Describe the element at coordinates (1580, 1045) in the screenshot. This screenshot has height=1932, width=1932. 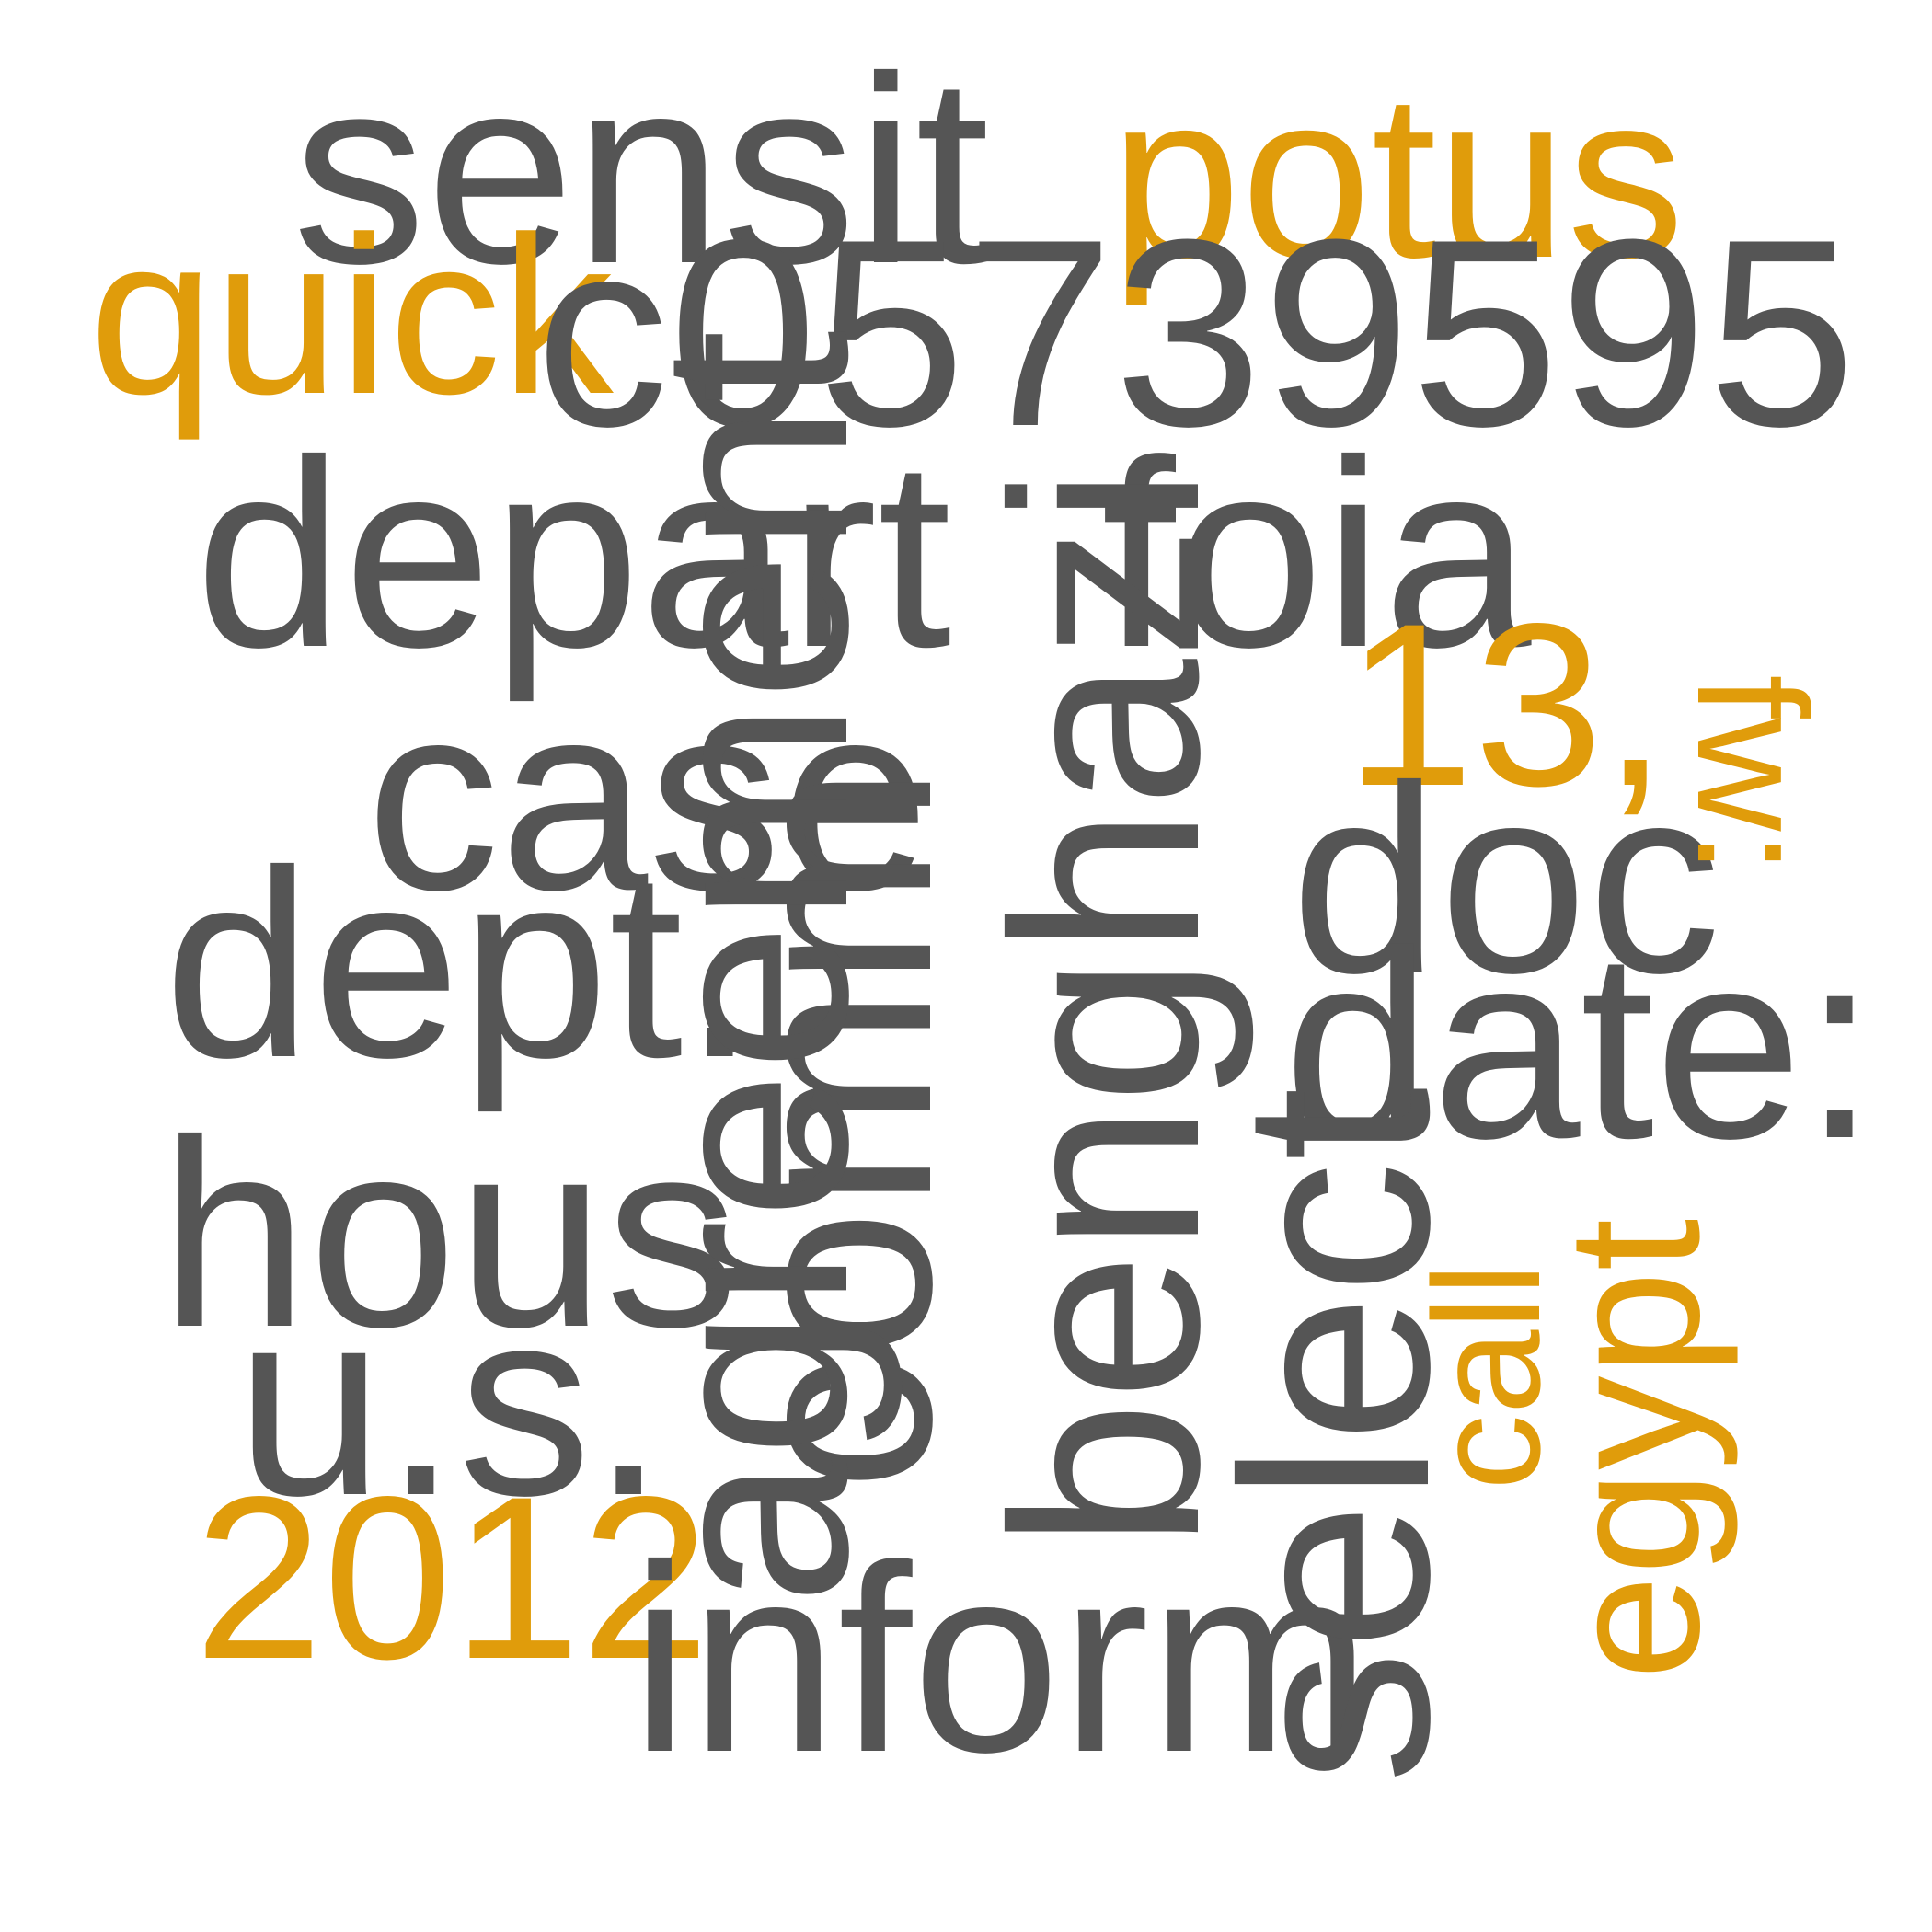
I see `word-date: date:` at that location.